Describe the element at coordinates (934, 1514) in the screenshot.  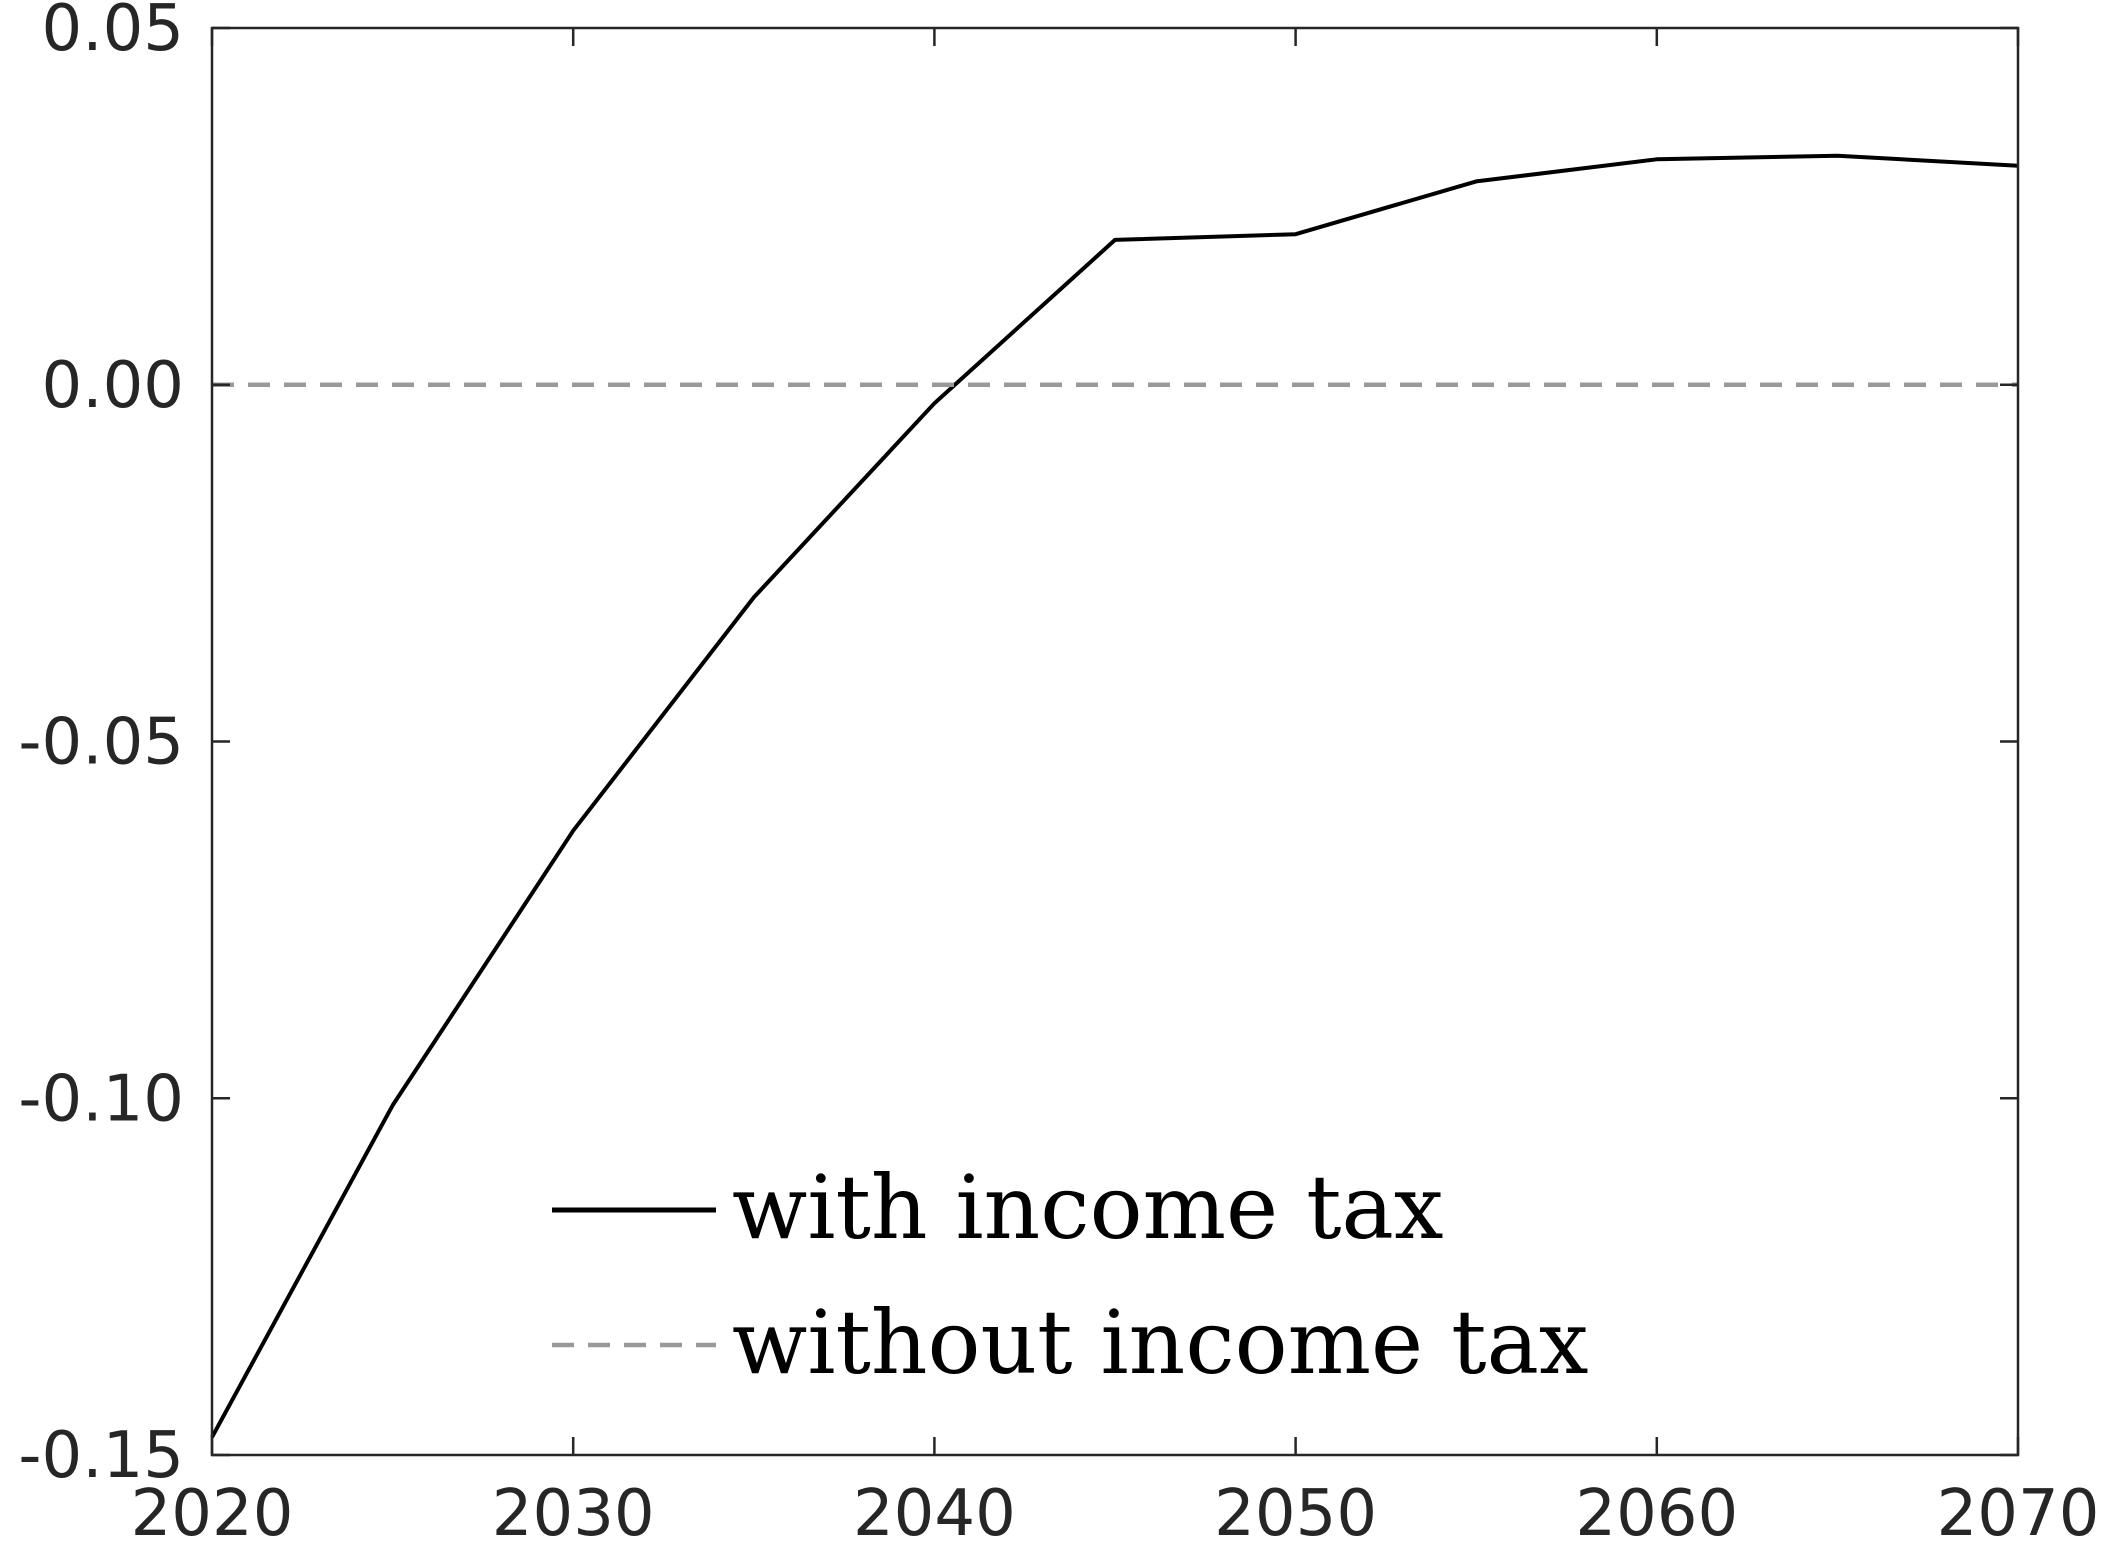
I see `x-tick-label: 2040` at that location.